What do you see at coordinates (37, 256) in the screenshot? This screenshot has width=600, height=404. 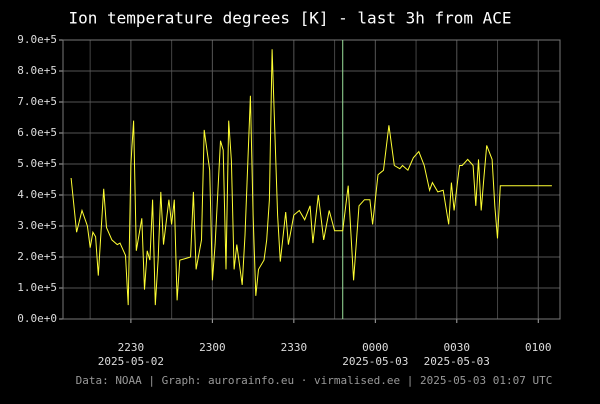 I see `y-tick-label: 2.0e+5` at bounding box center [37, 256].